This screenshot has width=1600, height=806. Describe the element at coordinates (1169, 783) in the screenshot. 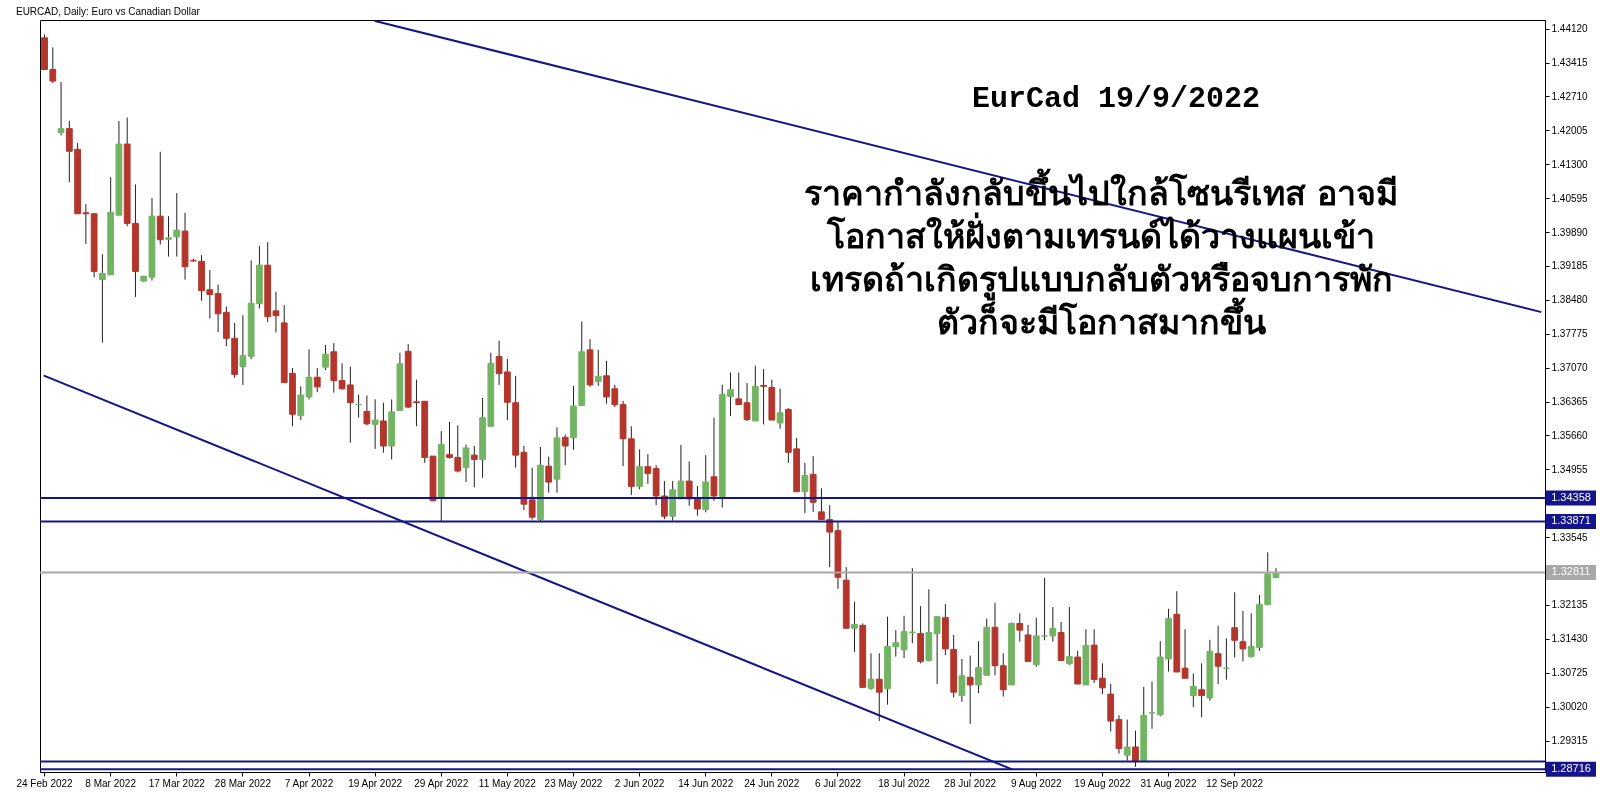

I see `x-tick-label: 31 Aug 2022` at that location.